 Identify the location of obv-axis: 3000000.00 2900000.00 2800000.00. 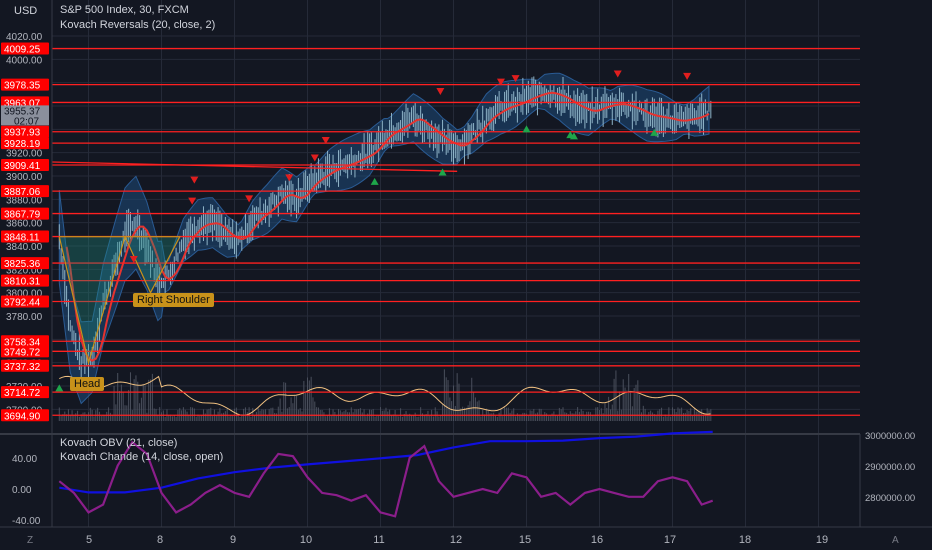
(890, 467).